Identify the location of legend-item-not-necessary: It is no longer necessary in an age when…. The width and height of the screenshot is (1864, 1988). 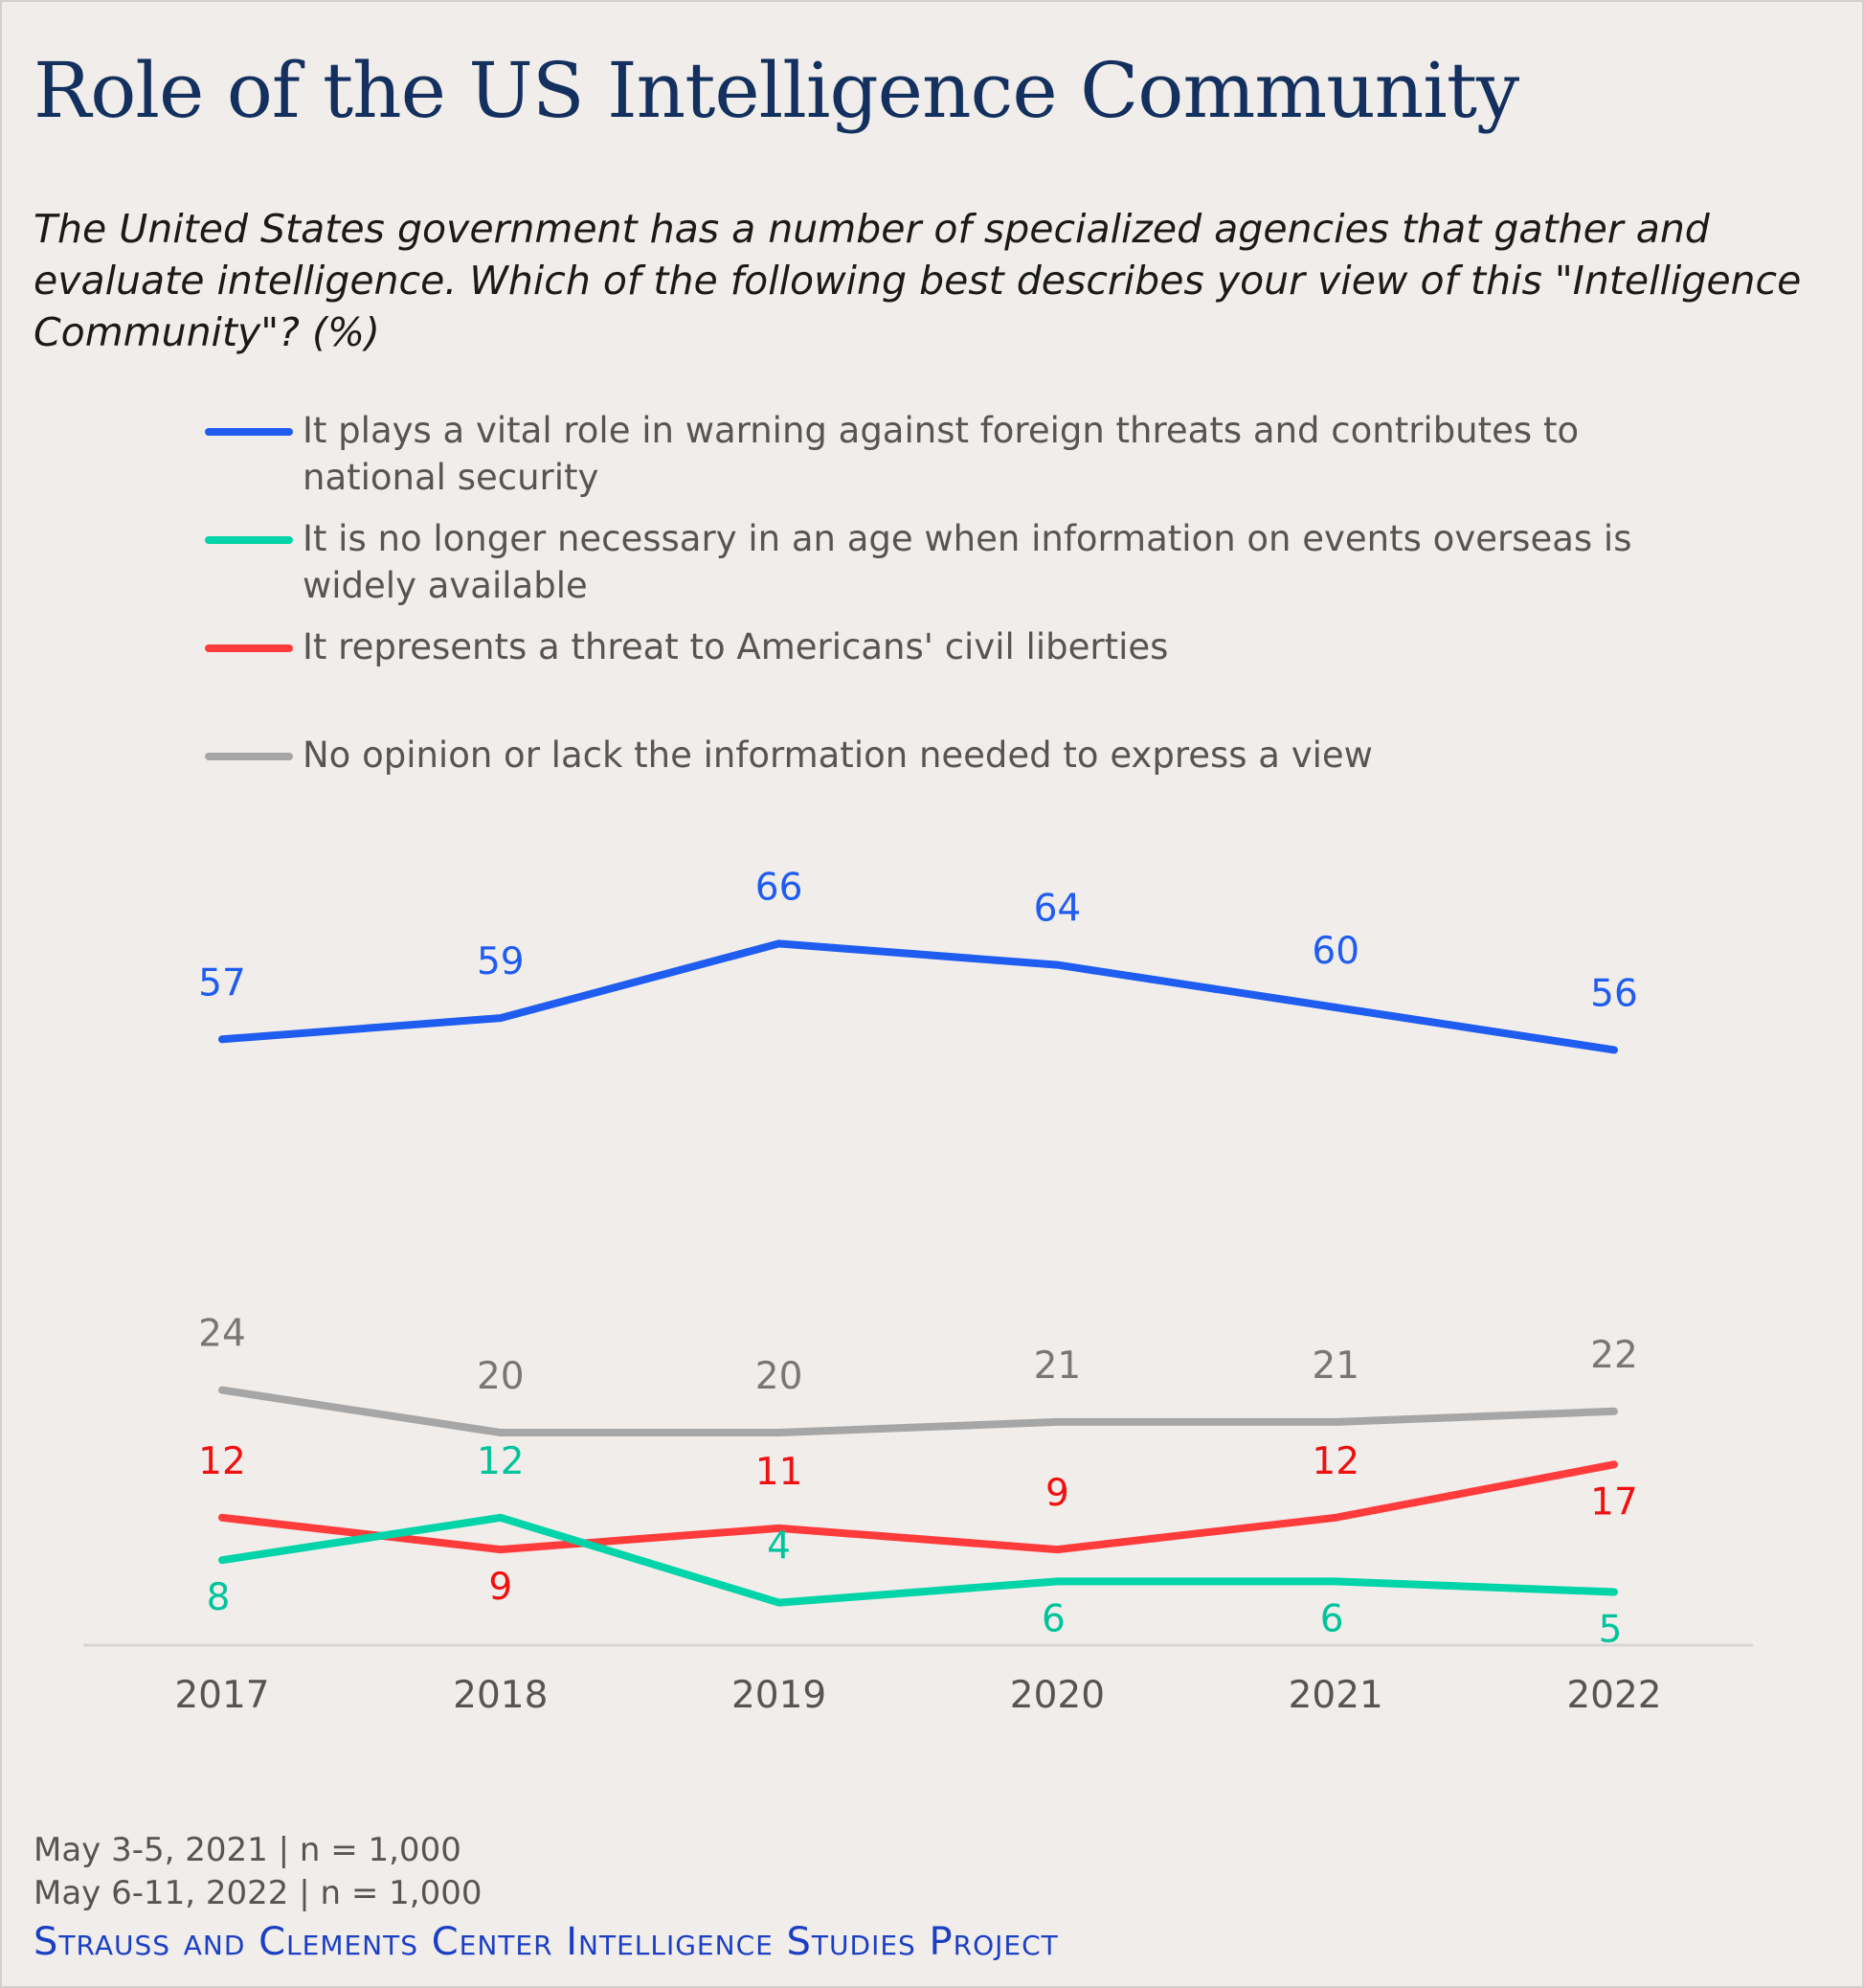
(951, 562).